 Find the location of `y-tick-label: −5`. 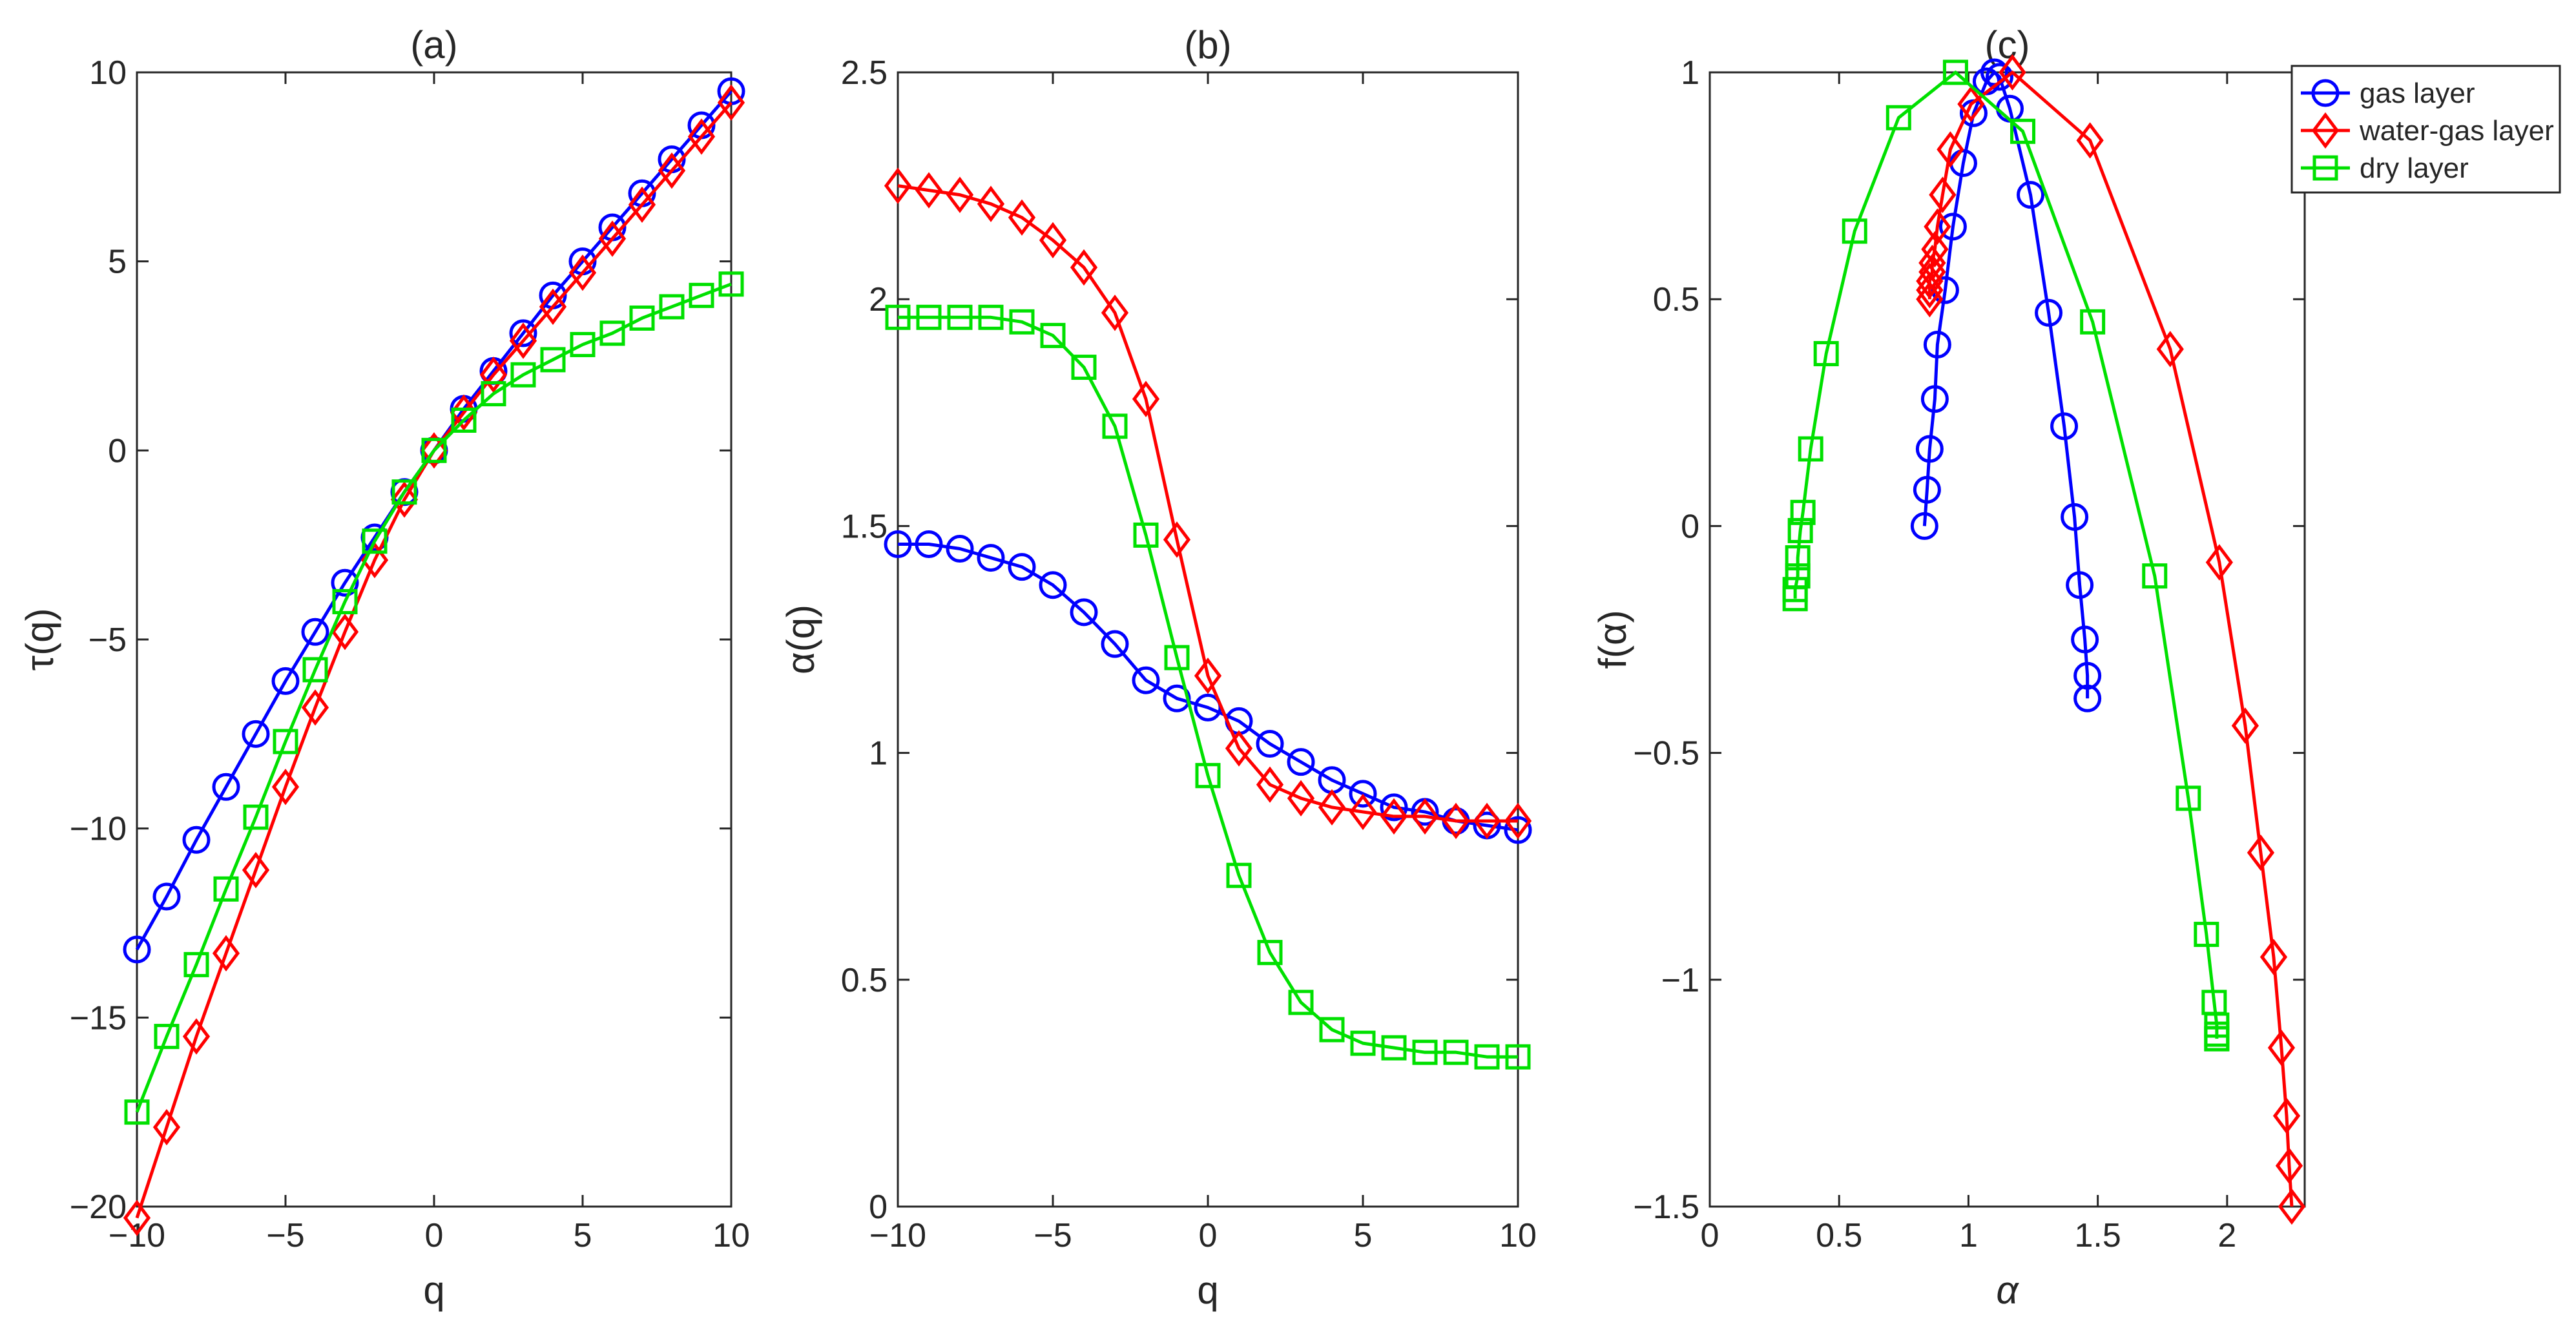

y-tick-label: −5 is located at coordinates (107, 640).